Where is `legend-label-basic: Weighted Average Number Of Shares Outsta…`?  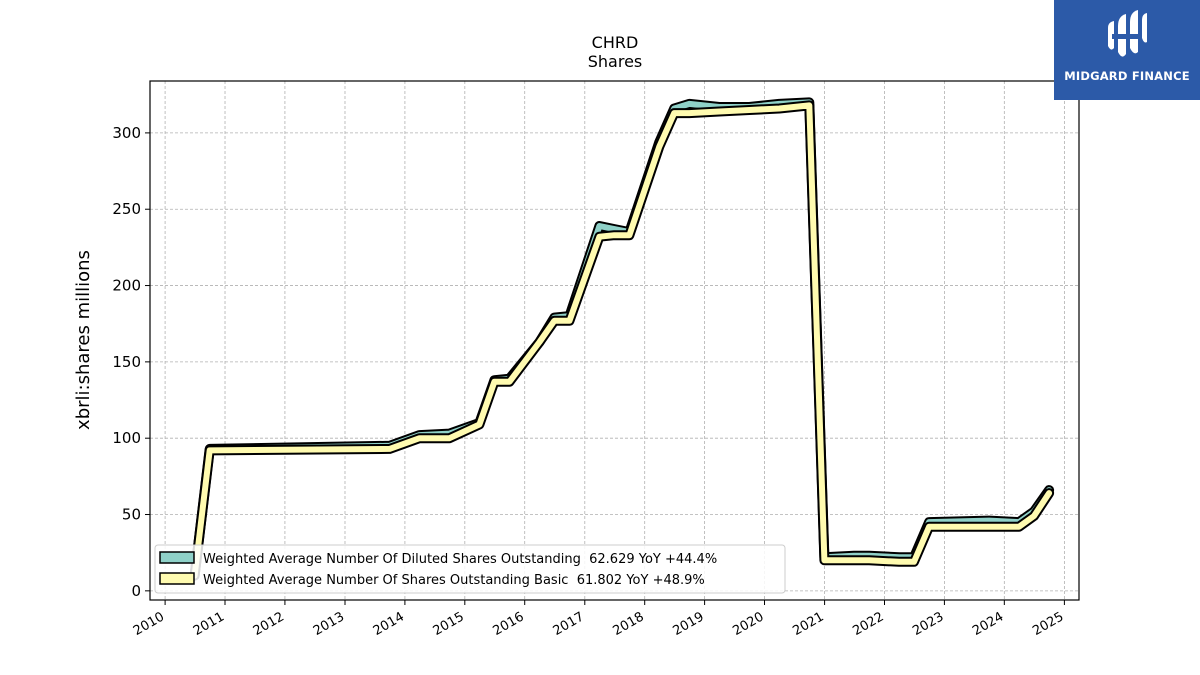
legend-label-basic: Weighted Average Number Of Shares Outsta… is located at coordinates (454, 580).